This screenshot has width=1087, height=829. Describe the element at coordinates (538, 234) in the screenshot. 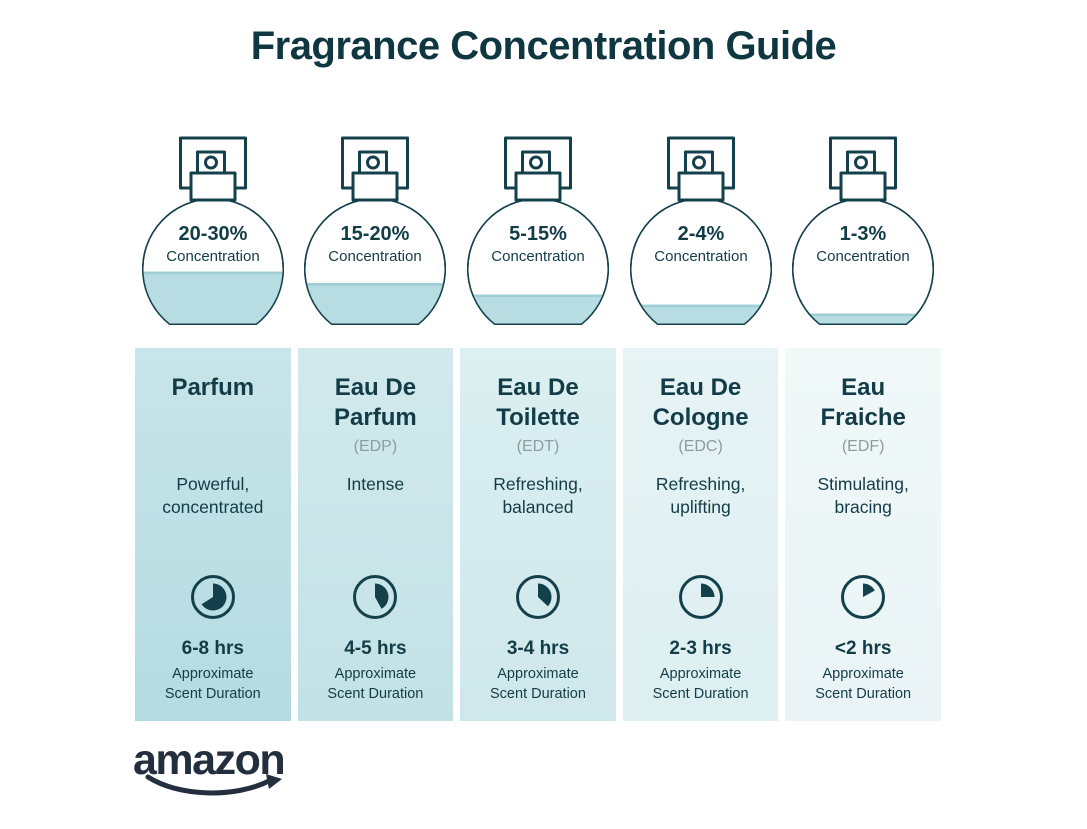

I see `concentration-value: 5-15%` at that location.